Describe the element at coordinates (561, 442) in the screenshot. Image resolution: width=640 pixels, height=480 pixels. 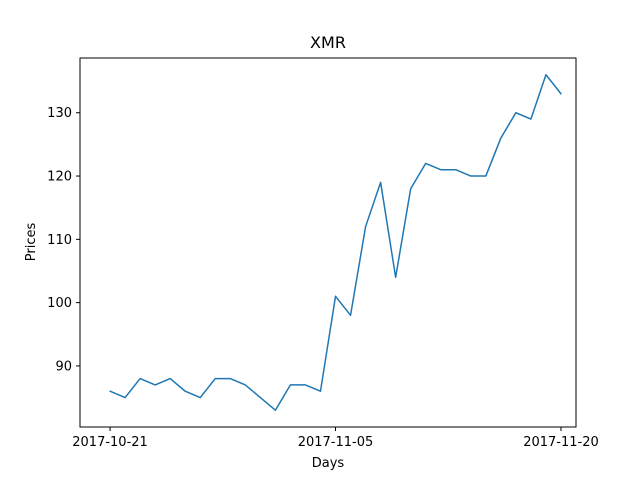
I see `x-tick-label: 2017-11-20` at that location.